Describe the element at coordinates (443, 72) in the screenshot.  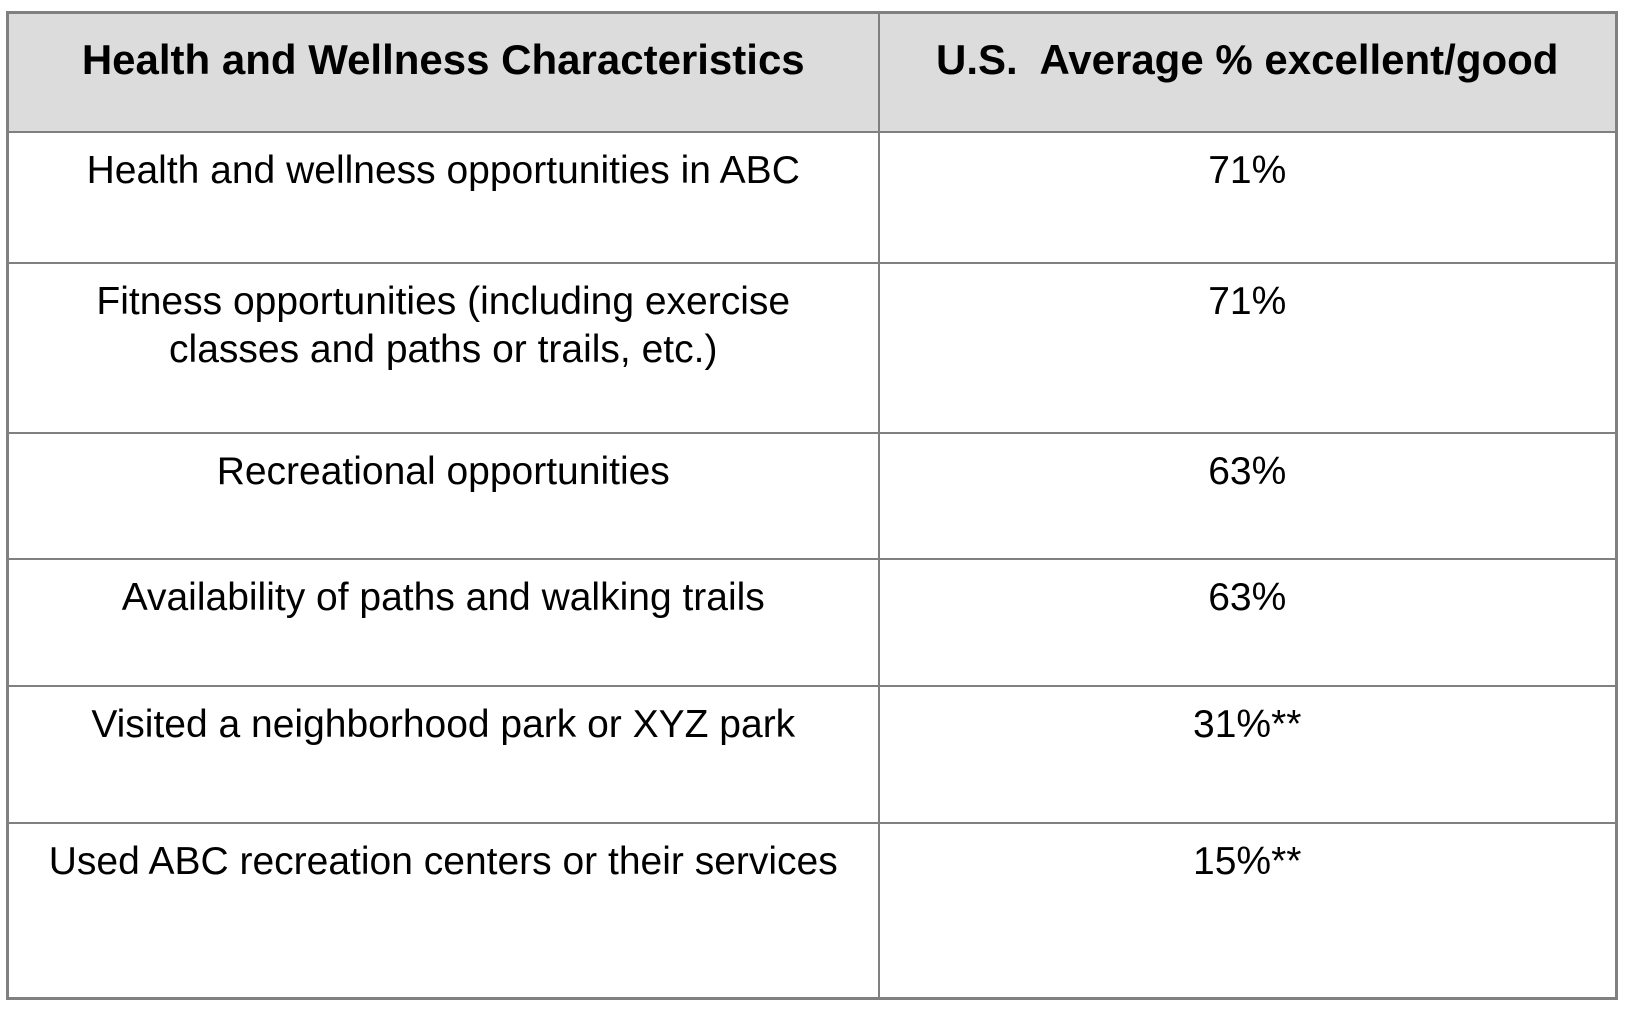
I see `header-cell-characteristics: Health and Wellness Characteristics` at that location.